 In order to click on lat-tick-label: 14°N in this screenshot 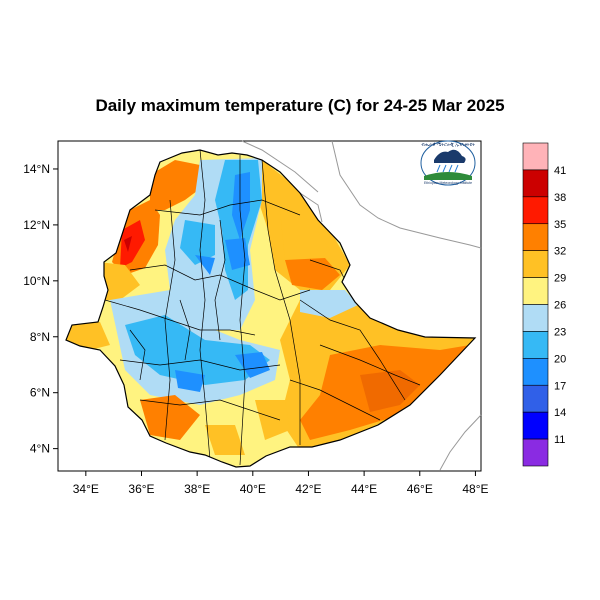, I will do `click(36, 169)`.